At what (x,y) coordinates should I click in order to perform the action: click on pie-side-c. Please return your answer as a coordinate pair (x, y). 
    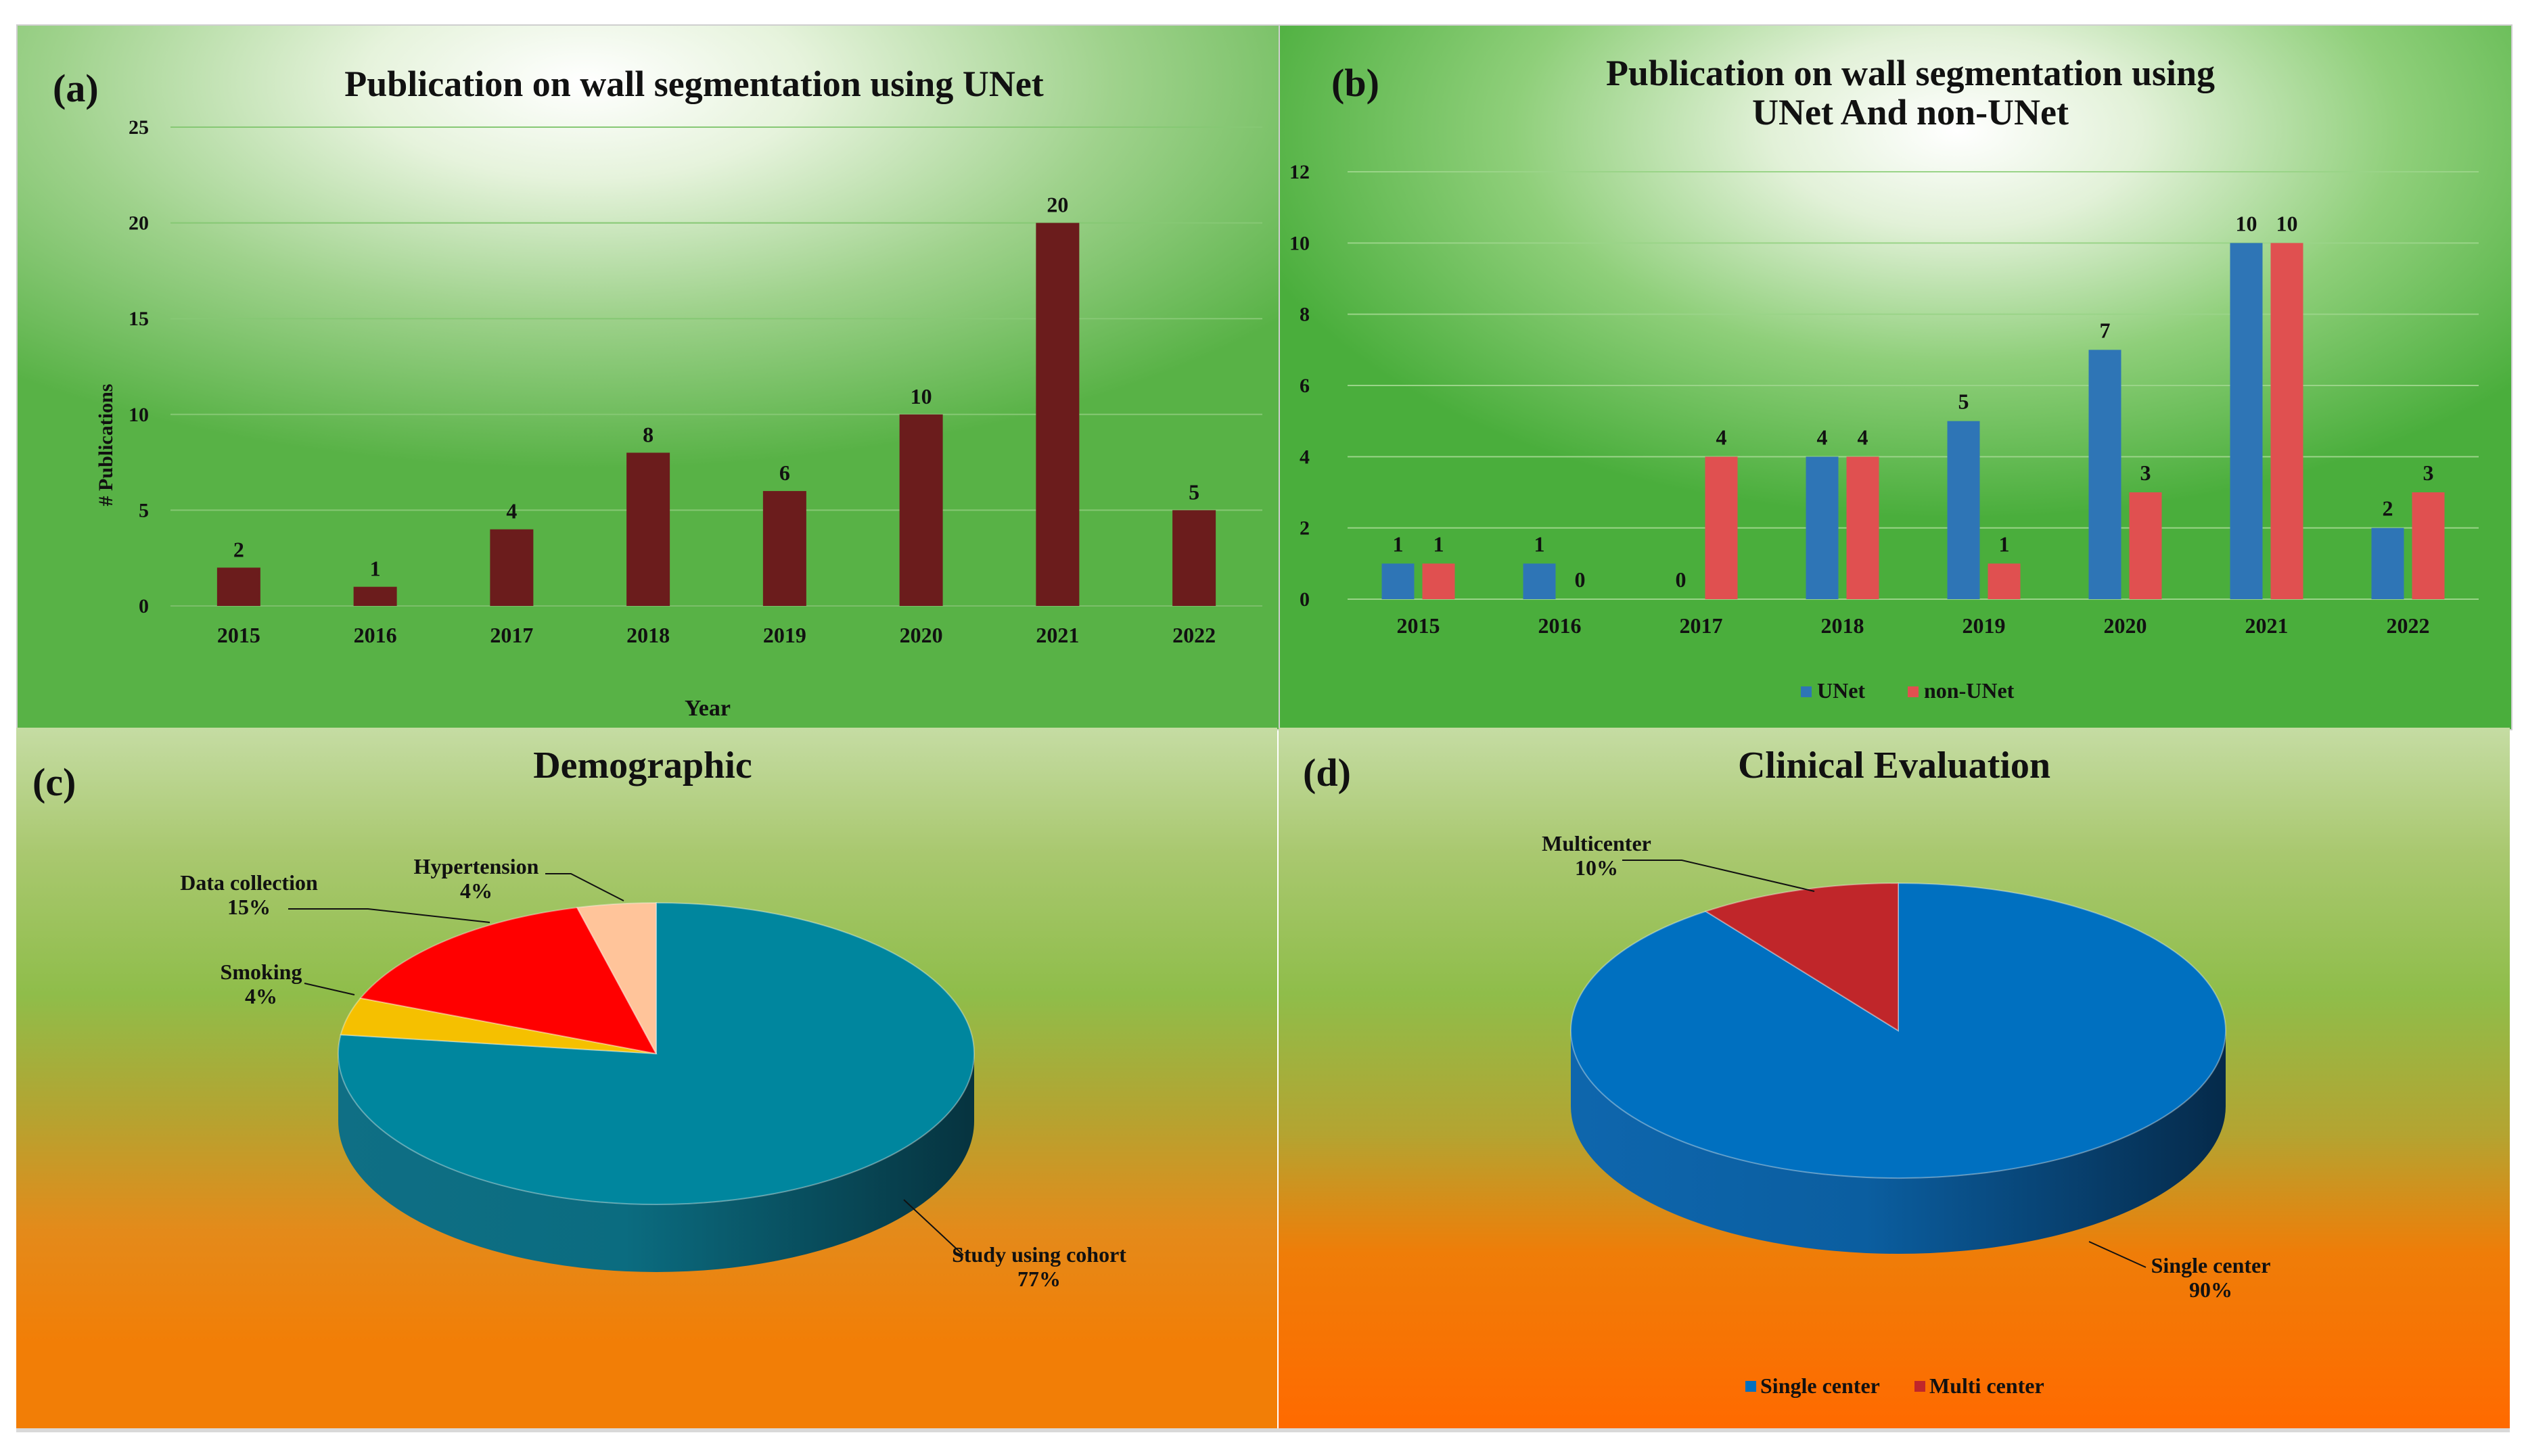
    Looking at the image, I should click on (656, 1163).